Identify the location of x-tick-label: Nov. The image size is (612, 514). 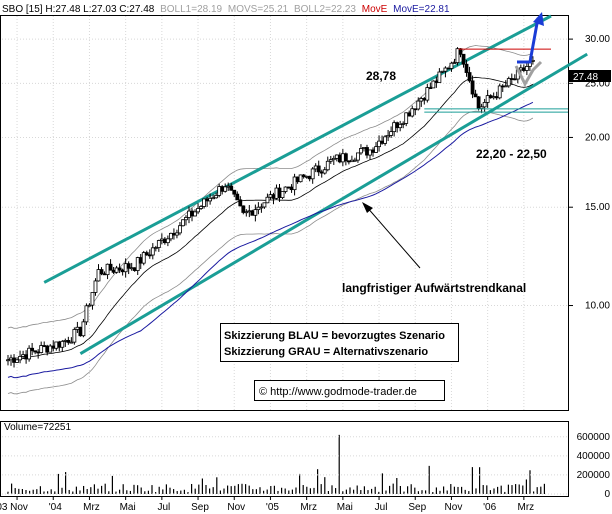
(454, 507).